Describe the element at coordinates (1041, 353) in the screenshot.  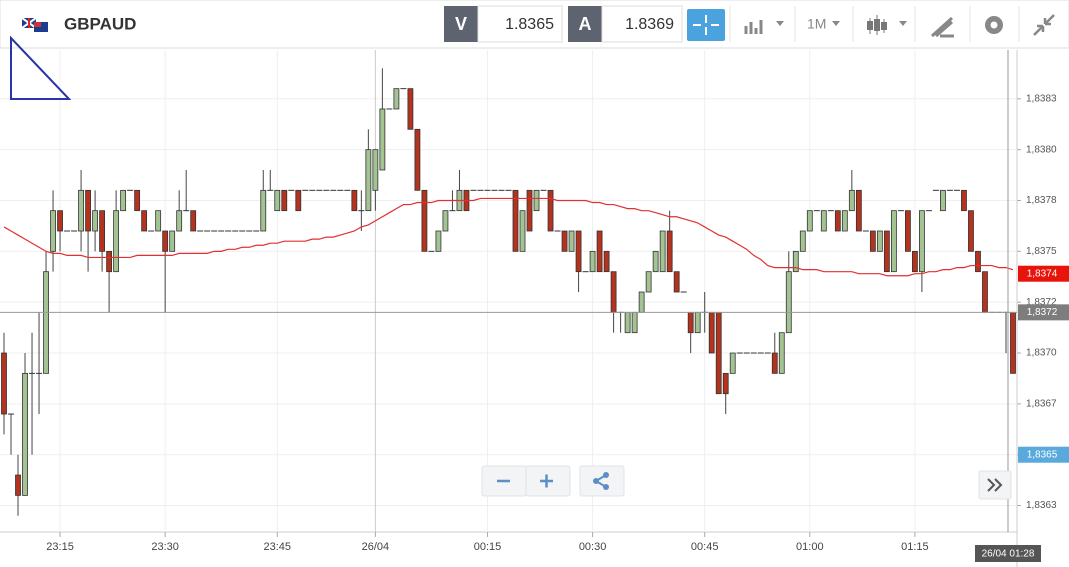
I see `y-tick-label: 1,8370` at that location.